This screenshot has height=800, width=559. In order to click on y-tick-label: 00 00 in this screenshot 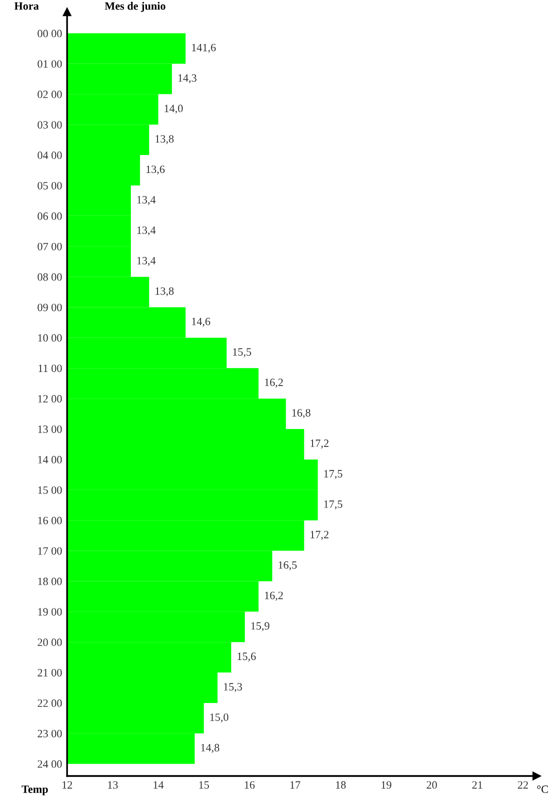, I will do `click(50, 34)`.